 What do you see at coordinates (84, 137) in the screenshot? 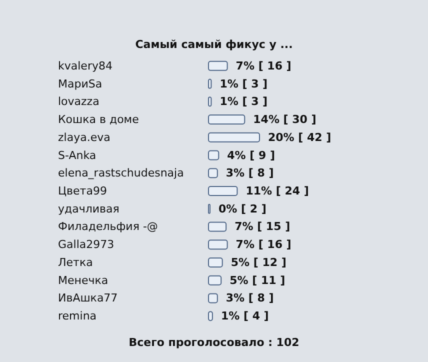
I see `y-tick-label: zlaya.eva` at bounding box center [84, 137].